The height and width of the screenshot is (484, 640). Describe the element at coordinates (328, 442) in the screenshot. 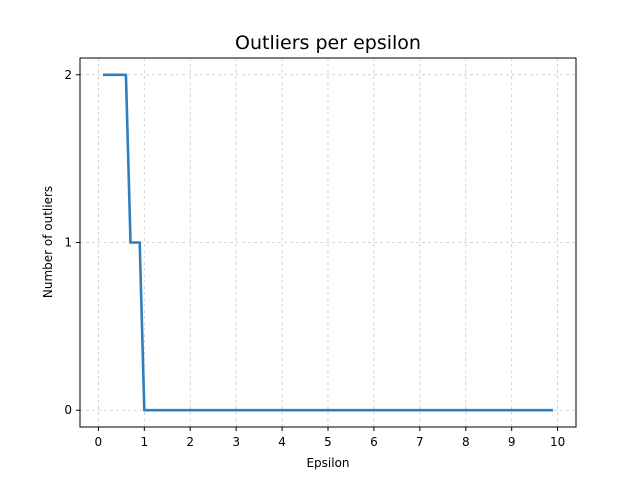

I see `x-tick-label: 5` at that location.